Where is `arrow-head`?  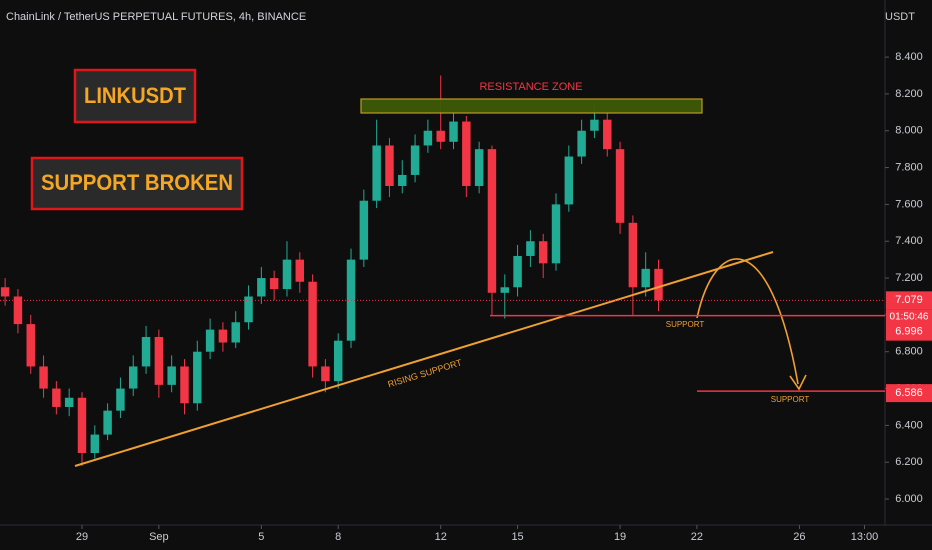 arrow-head is located at coordinates (798, 382).